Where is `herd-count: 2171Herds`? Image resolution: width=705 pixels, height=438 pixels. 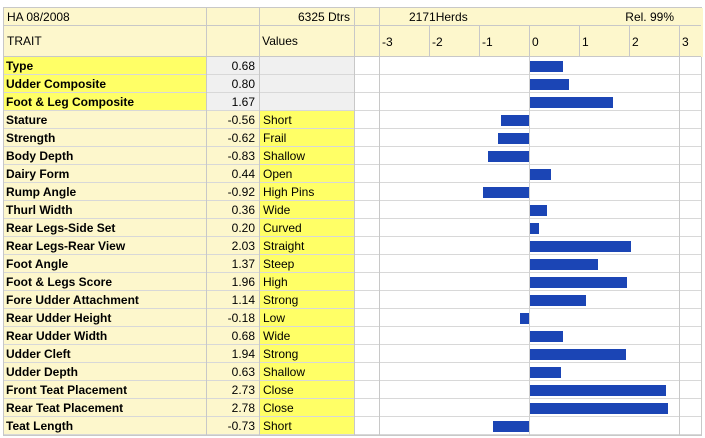 herd-count: 2171Herds is located at coordinates (438, 17).